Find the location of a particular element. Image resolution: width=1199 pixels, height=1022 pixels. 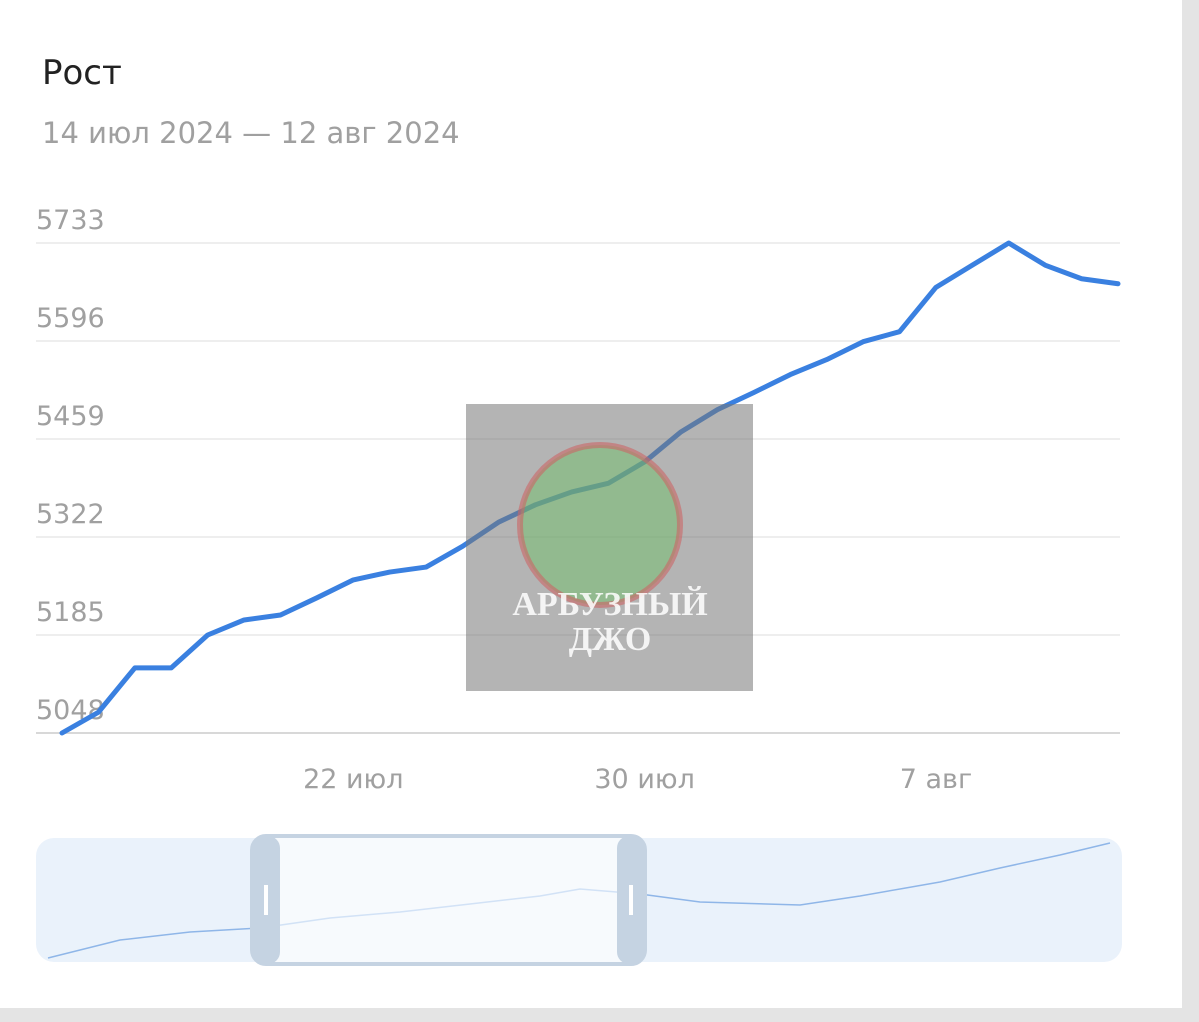

y-tick-label: 5459 is located at coordinates (70, 416).